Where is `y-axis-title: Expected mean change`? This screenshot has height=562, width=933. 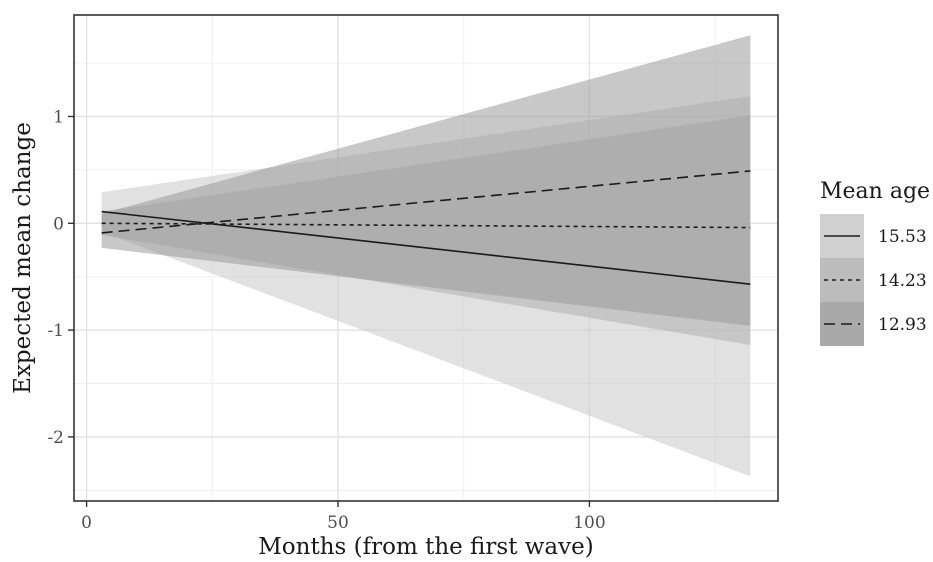 y-axis-title: Expected mean change is located at coordinates (23, 258).